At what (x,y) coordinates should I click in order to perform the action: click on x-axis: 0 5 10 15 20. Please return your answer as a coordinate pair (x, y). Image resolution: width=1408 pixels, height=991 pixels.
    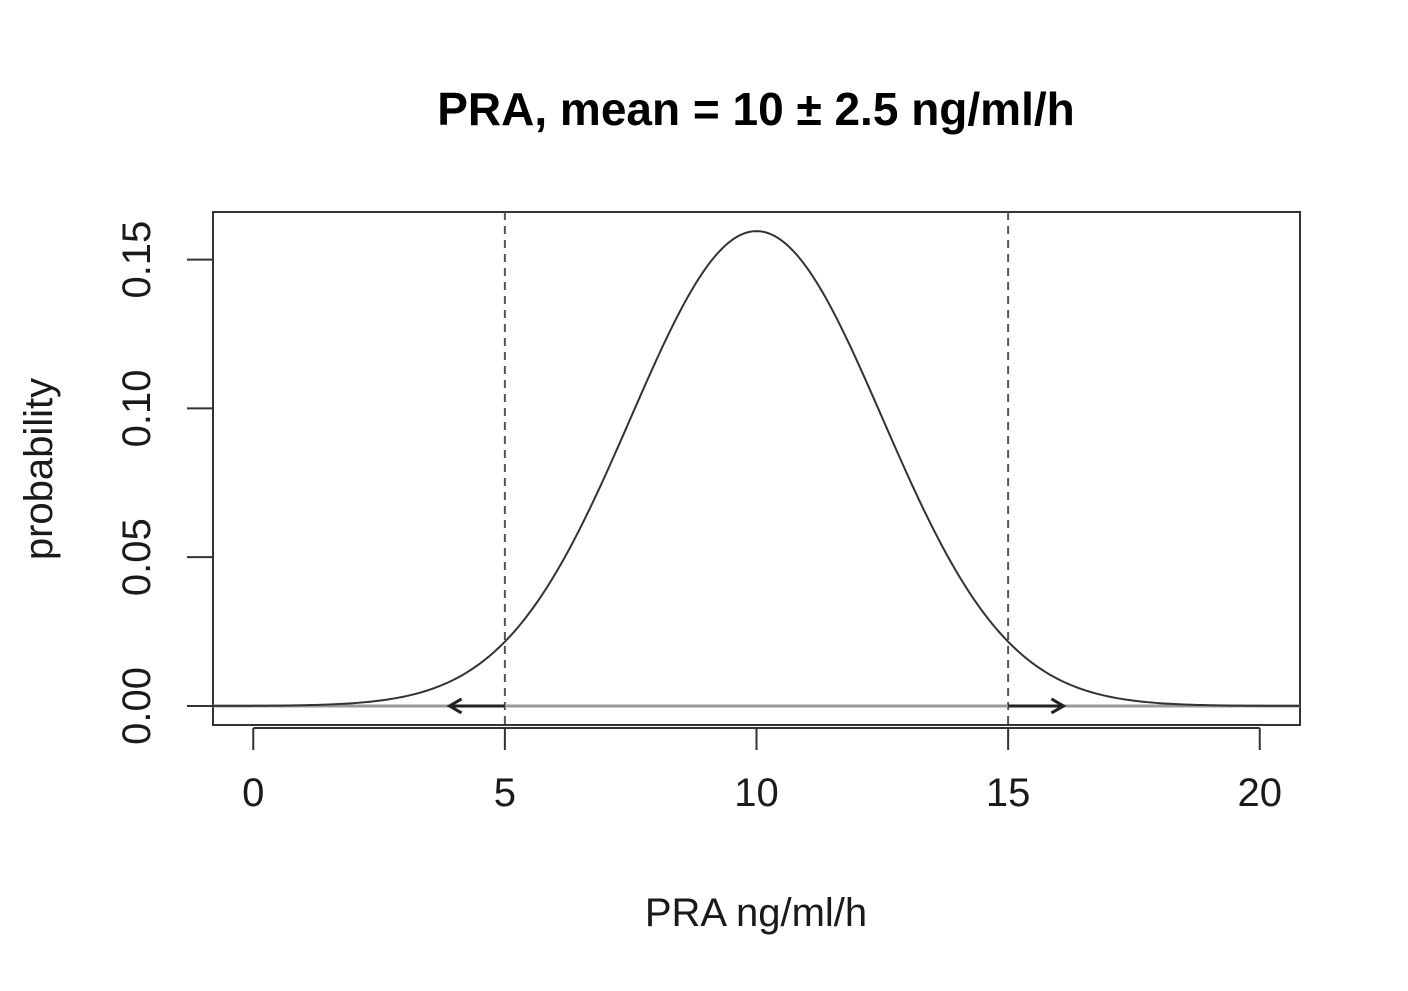
    Looking at the image, I should click on (762, 771).